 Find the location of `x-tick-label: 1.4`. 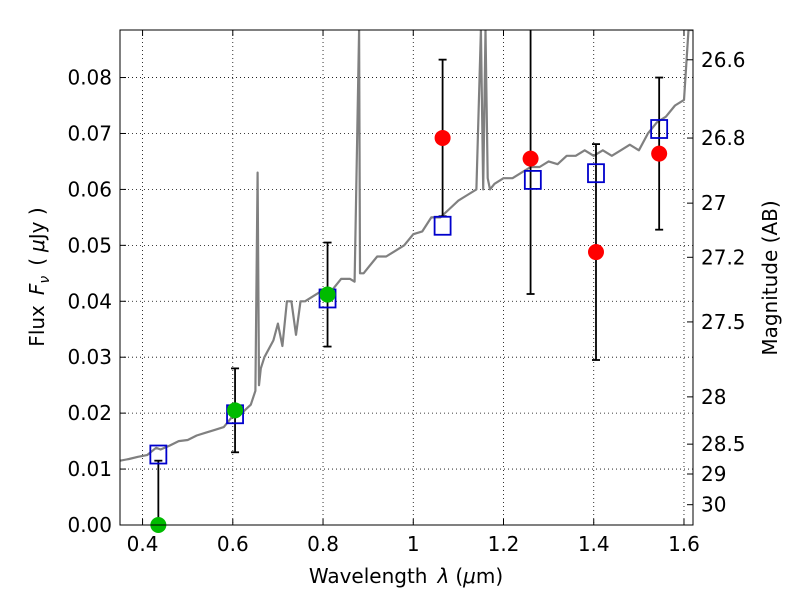

x-tick-label: 1.4 is located at coordinates (594, 544).